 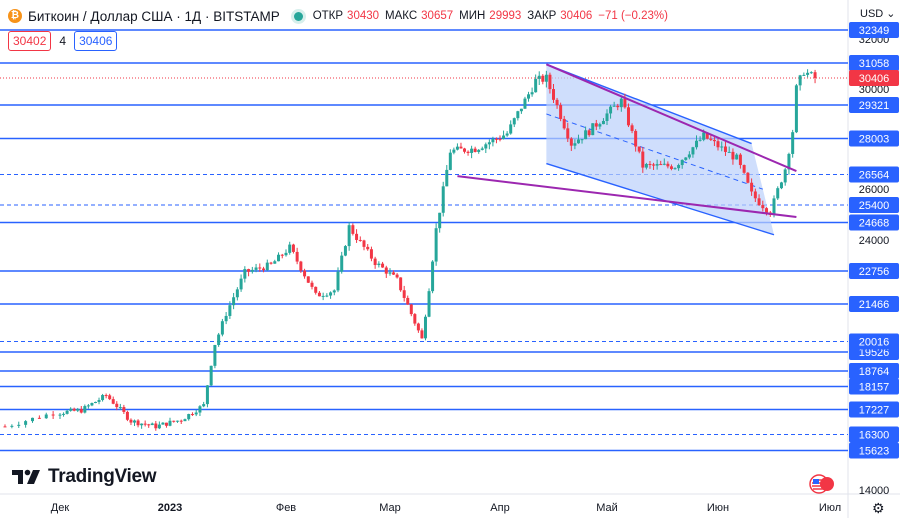 I want to click on bid-ask-row: 30402 4 30406, so click(x=63, y=41).